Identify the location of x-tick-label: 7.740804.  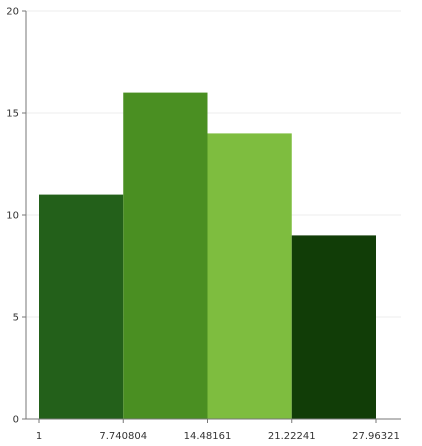
(123, 436).